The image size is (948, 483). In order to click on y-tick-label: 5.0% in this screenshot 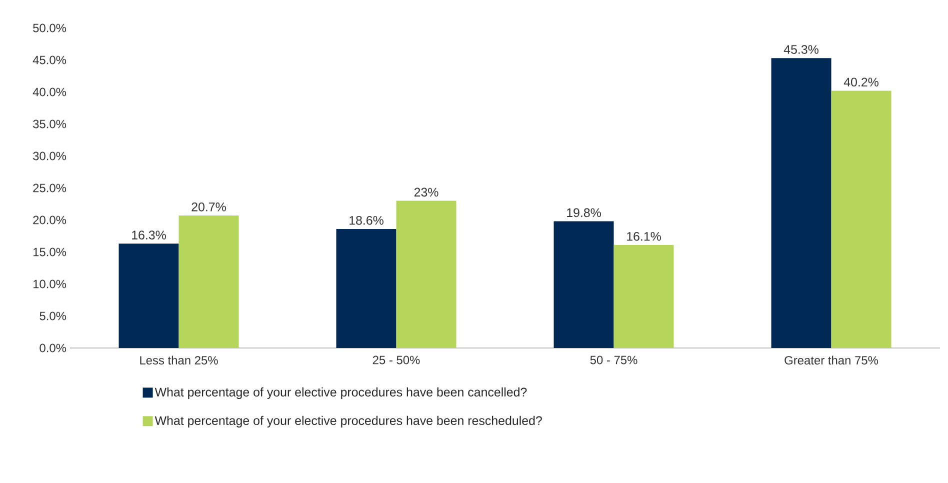, I will do `click(53, 316)`.